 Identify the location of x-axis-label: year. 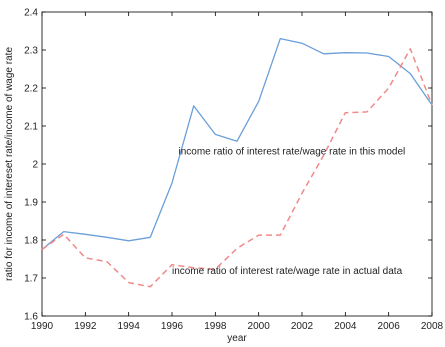
(237, 338).